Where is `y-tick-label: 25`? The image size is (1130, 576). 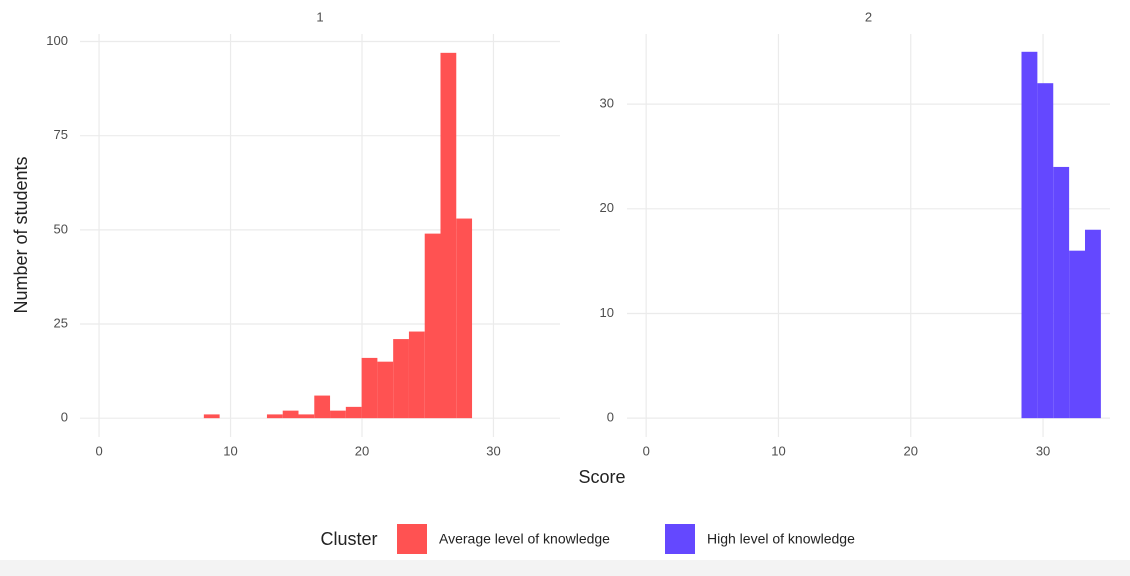
y-tick-label: 25 is located at coordinates (61, 322).